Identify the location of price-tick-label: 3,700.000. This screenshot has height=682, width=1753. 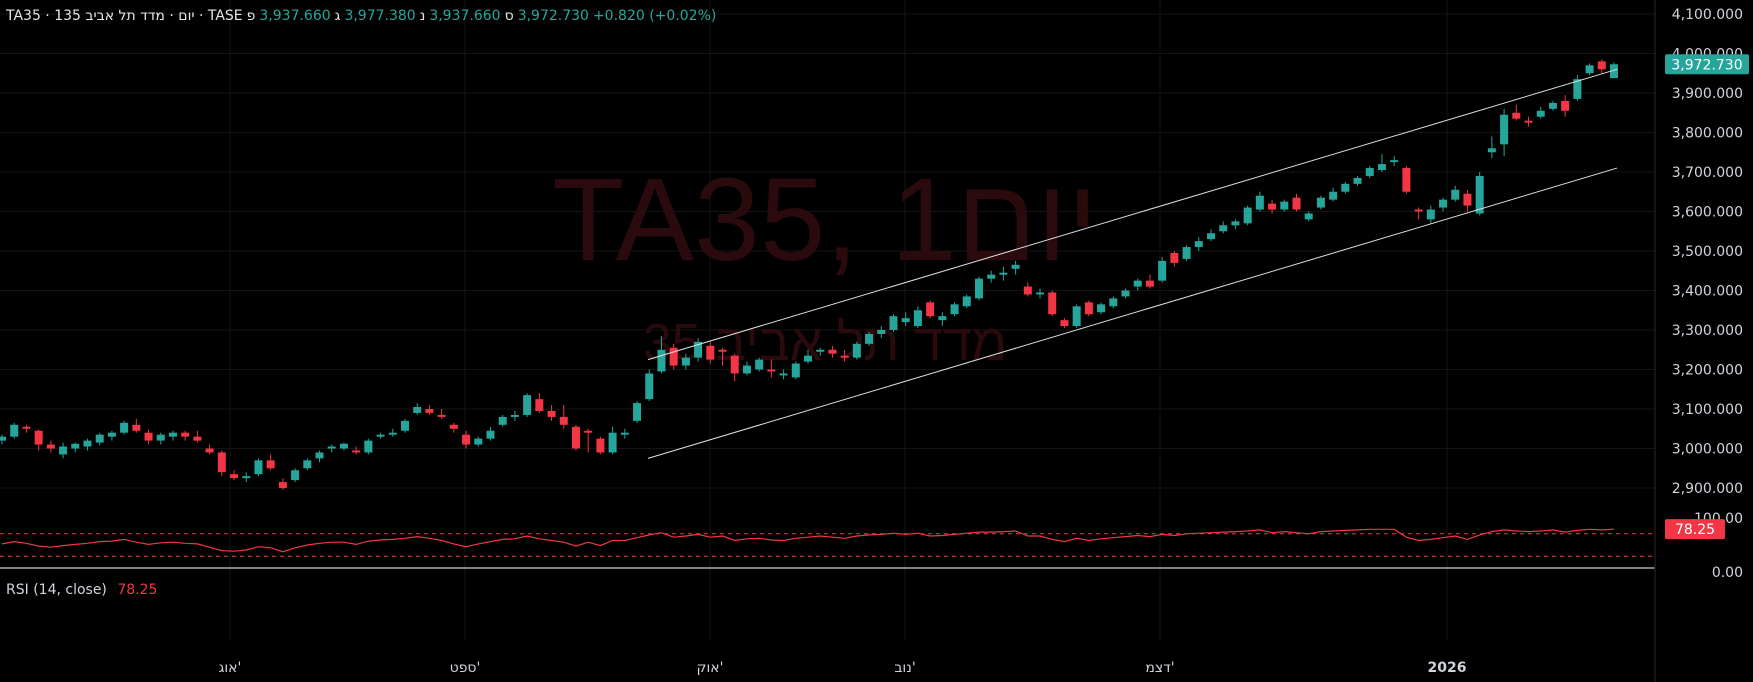
(1707, 173).